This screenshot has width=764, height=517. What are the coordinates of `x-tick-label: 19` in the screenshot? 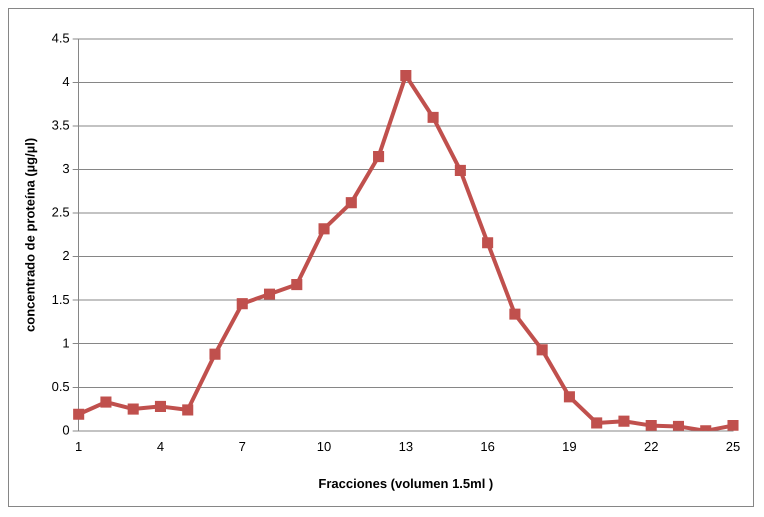 It's located at (569, 446).